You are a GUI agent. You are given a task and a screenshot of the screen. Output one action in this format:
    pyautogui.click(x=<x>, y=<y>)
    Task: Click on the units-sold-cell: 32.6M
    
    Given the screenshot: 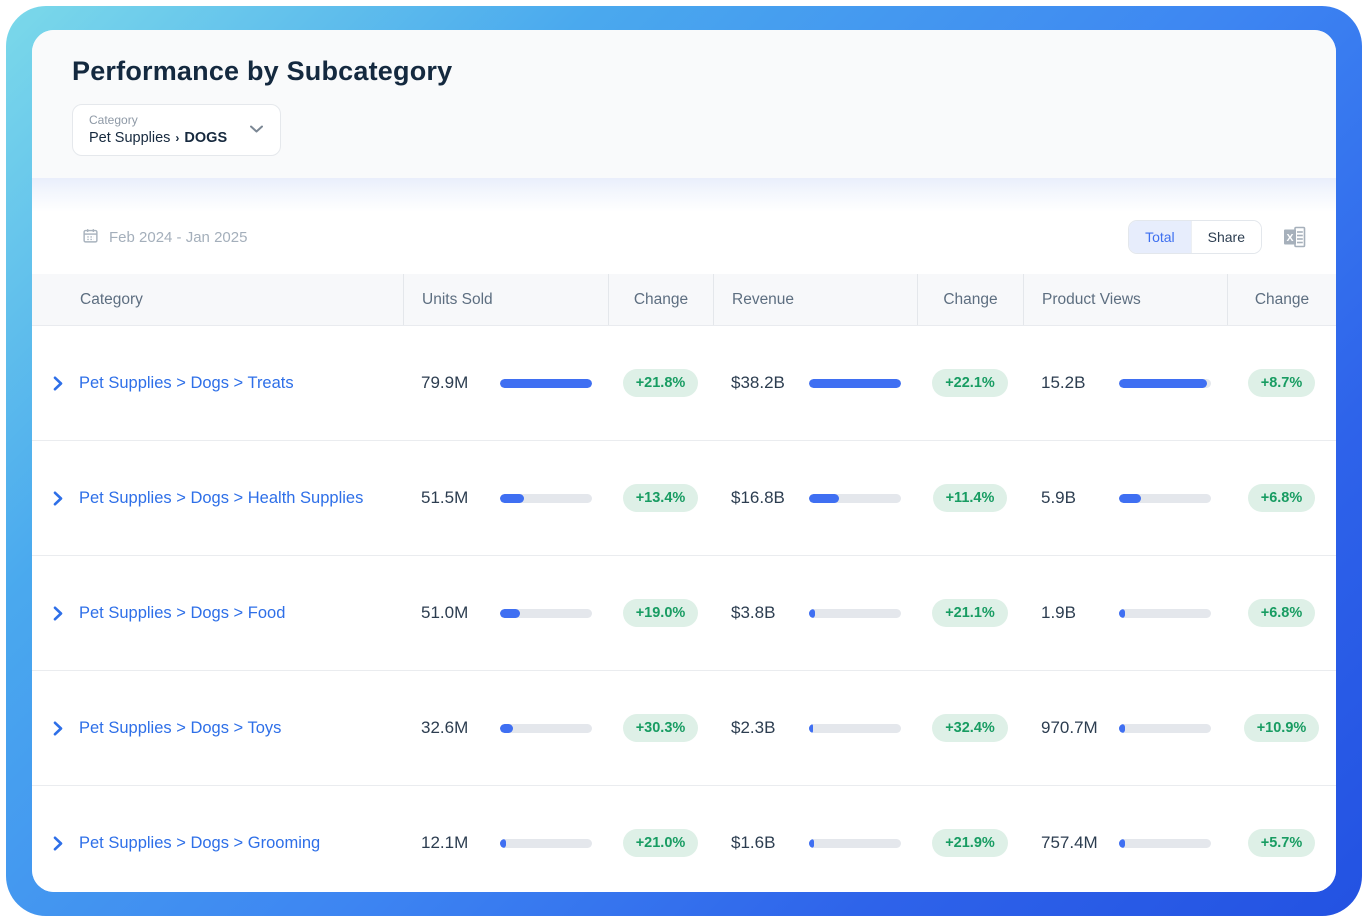 What is the action you would take?
    pyautogui.click(x=505, y=728)
    